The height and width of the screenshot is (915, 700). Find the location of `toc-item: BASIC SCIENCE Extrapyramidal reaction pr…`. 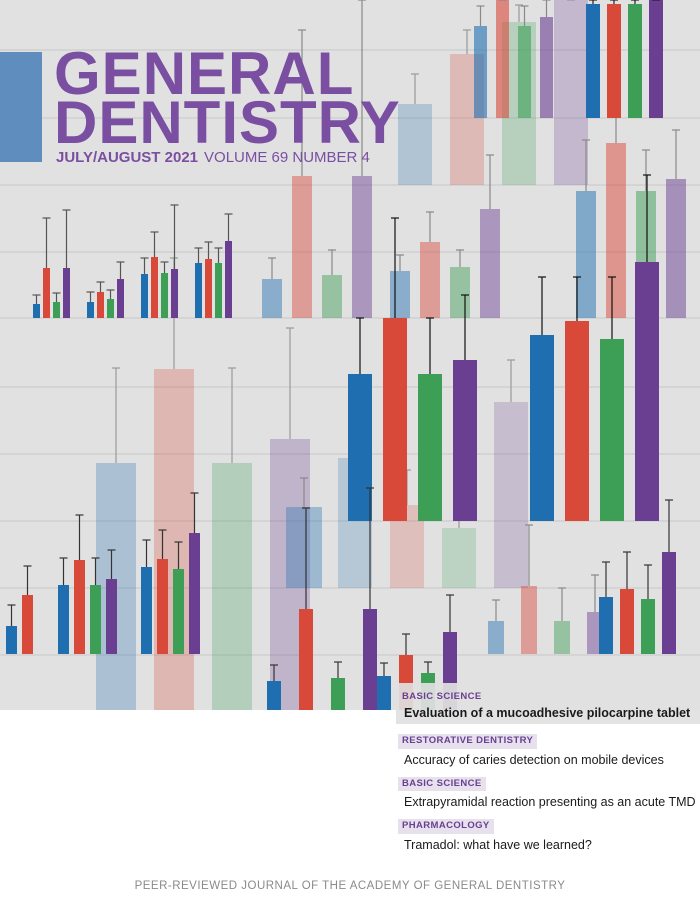

toc-item: BASIC SCIENCE Extrapyramidal reaction pr… is located at coordinates (549, 791).